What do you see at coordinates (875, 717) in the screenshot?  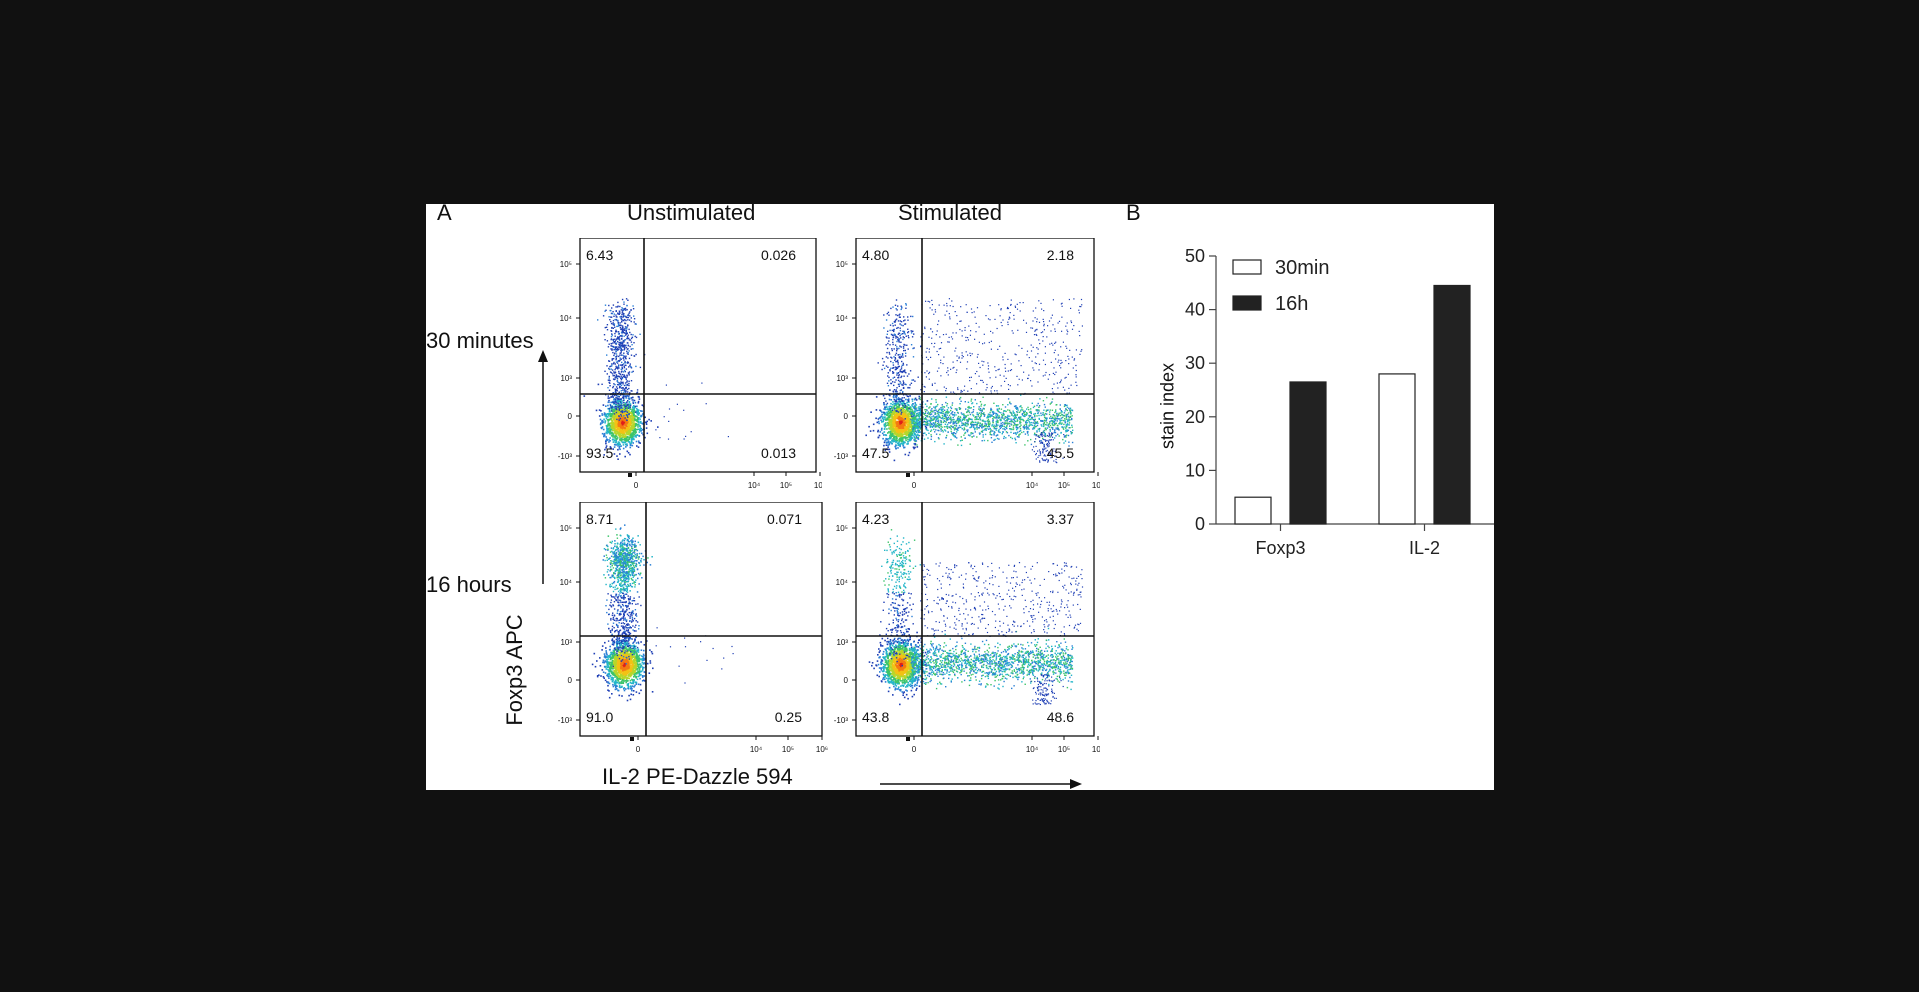 I see `quadrant-value-lower-left: 43.8` at bounding box center [875, 717].